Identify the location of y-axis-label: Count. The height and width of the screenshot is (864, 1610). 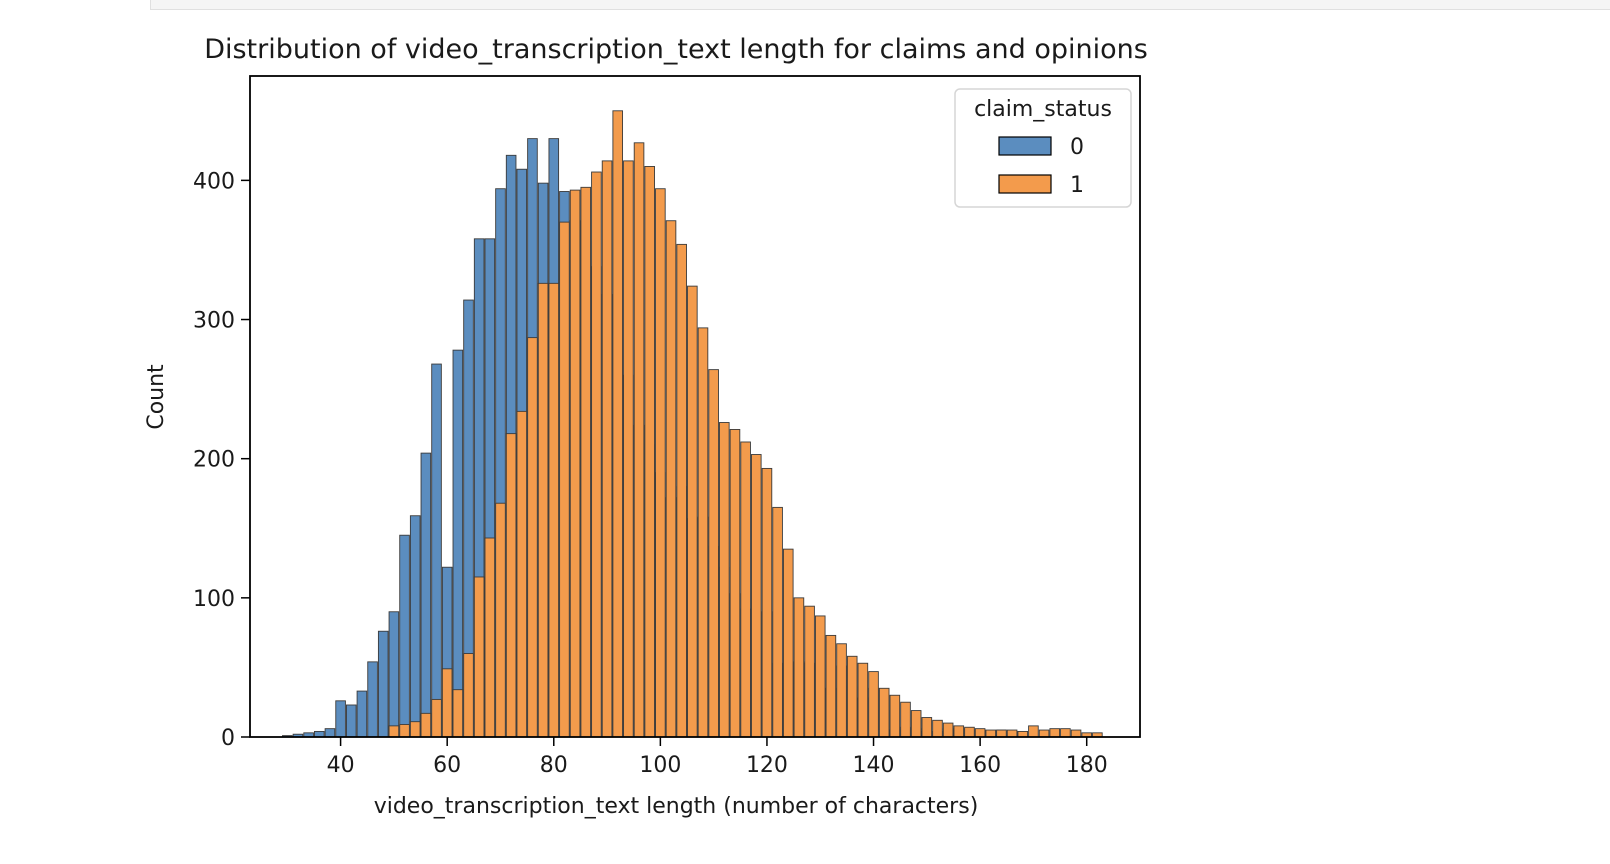
(156, 397).